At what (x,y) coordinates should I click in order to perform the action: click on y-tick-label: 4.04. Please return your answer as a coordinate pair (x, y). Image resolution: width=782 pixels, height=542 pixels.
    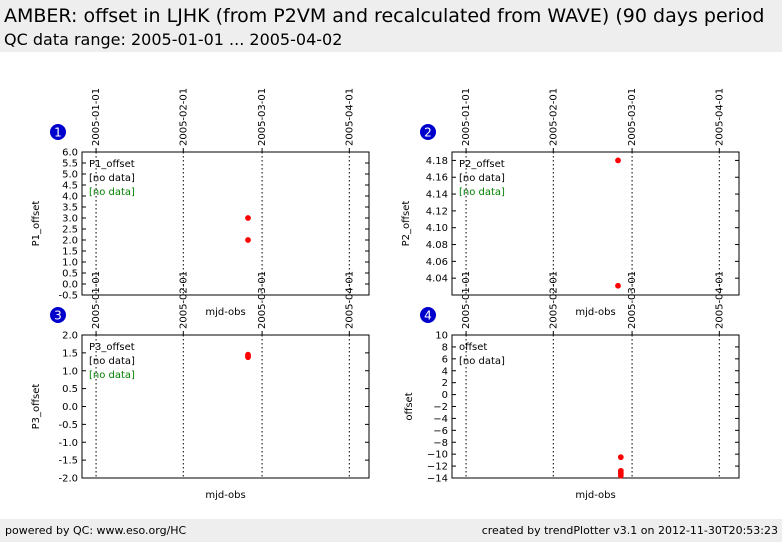
    Looking at the image, I should click on (437, 279).